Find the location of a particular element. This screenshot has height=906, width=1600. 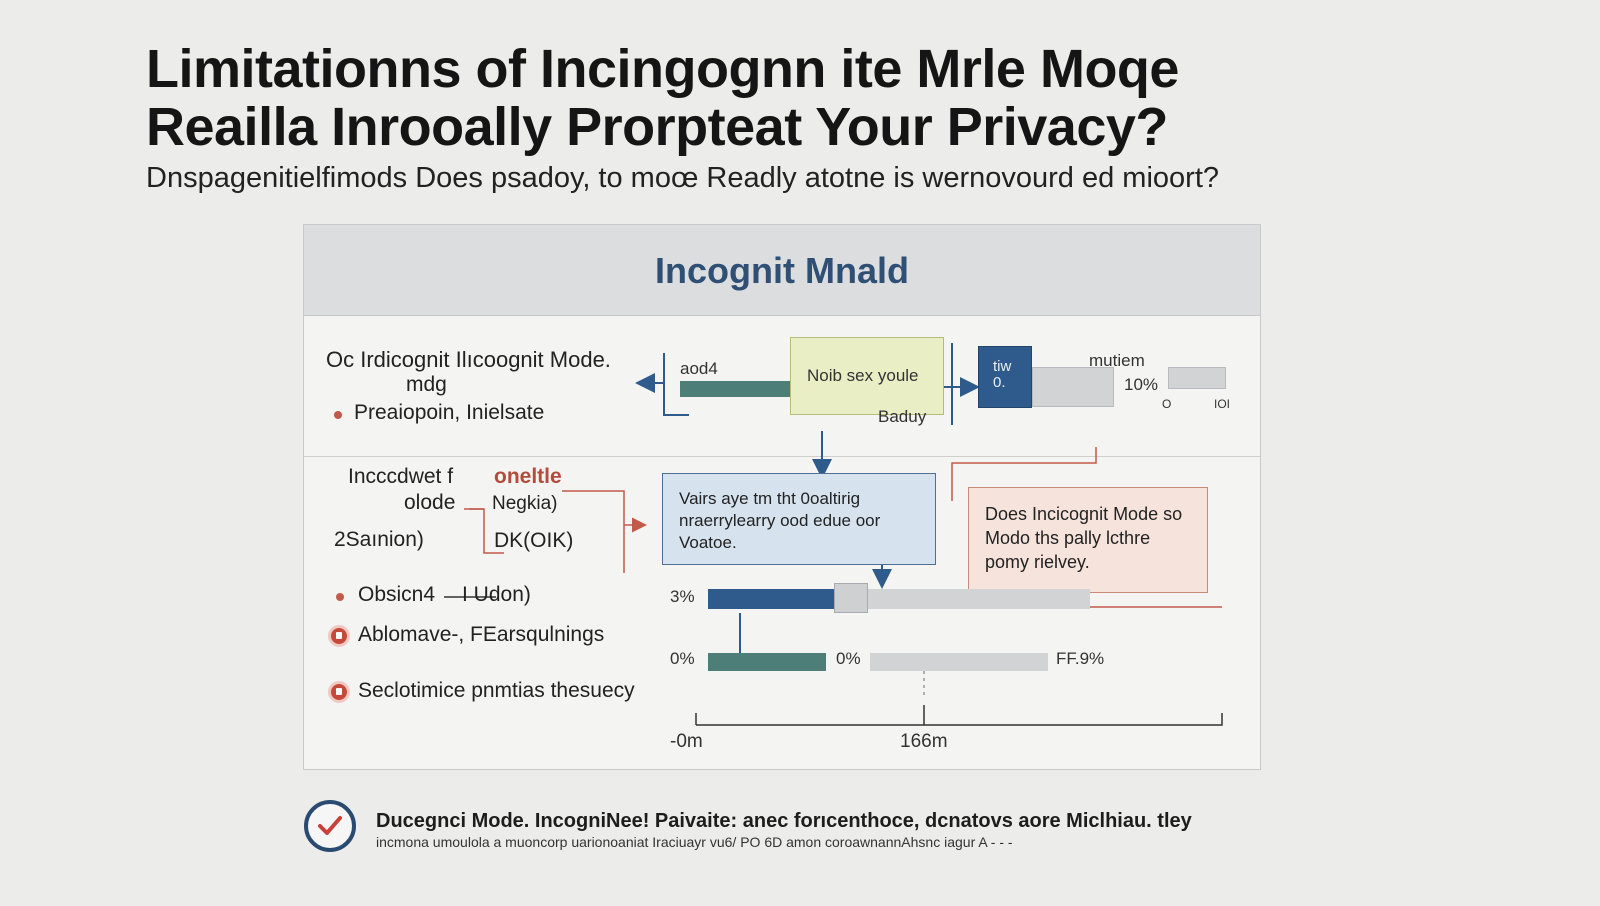

panel-heading: Incognit Mnald is located at coordinates (782, 270).